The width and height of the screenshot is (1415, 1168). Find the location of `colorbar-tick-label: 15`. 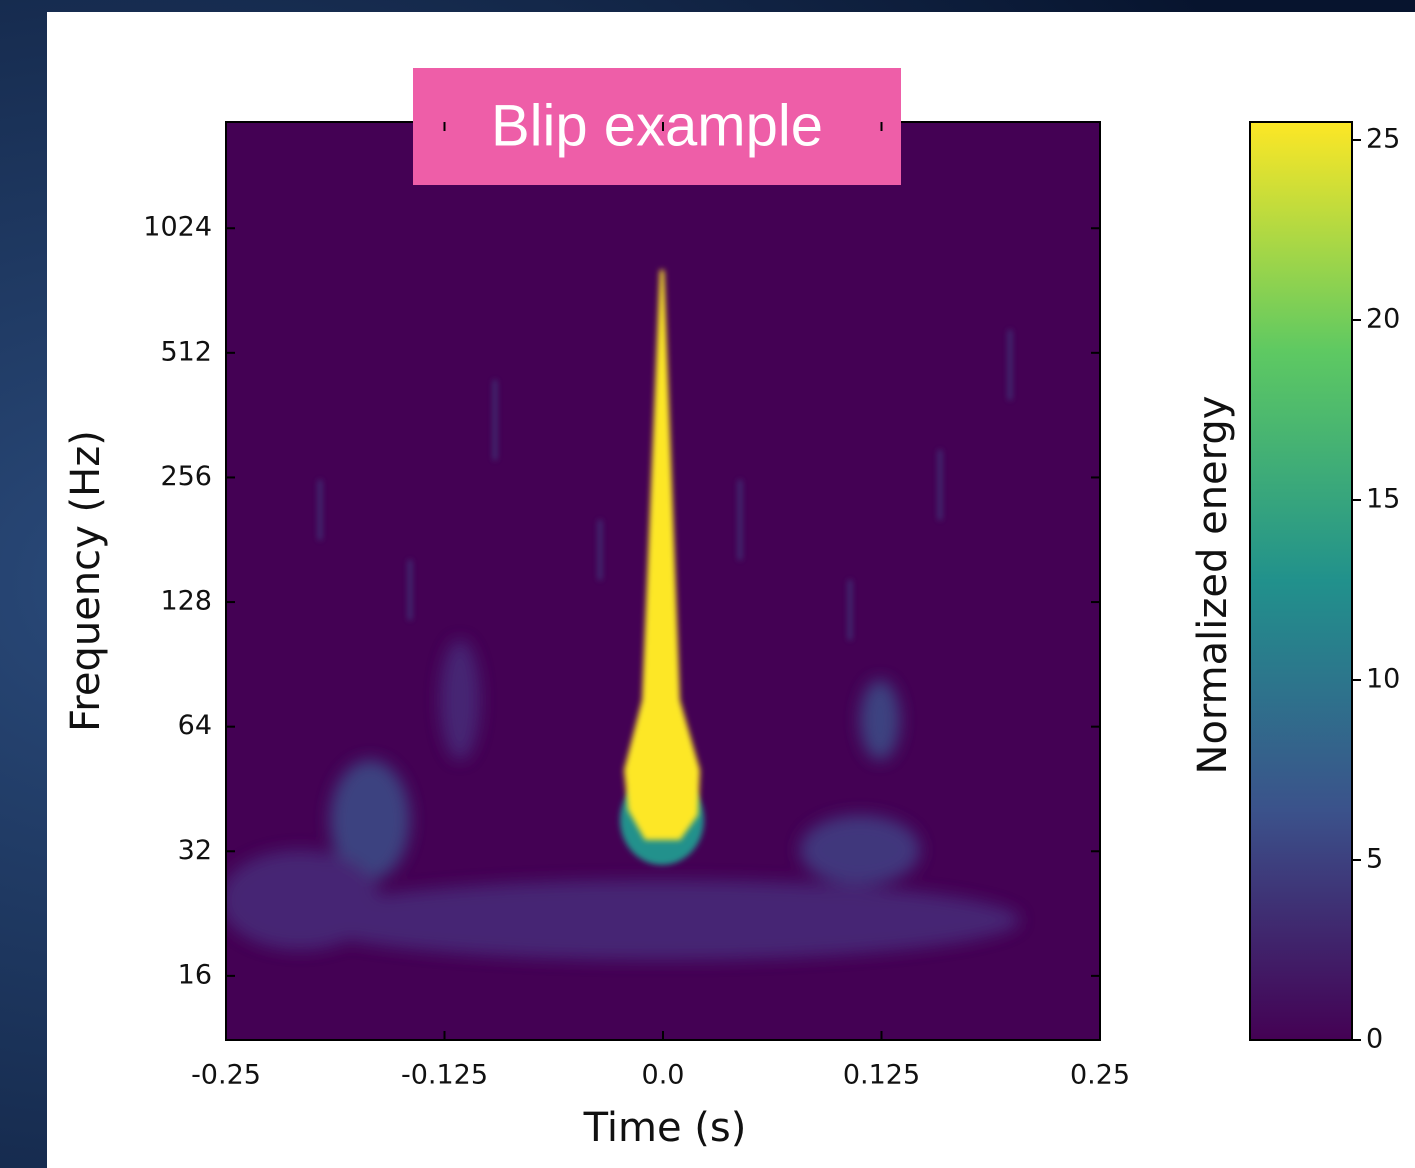

colorbar-tick-label: 15 is located at coordinates (1383, 499).